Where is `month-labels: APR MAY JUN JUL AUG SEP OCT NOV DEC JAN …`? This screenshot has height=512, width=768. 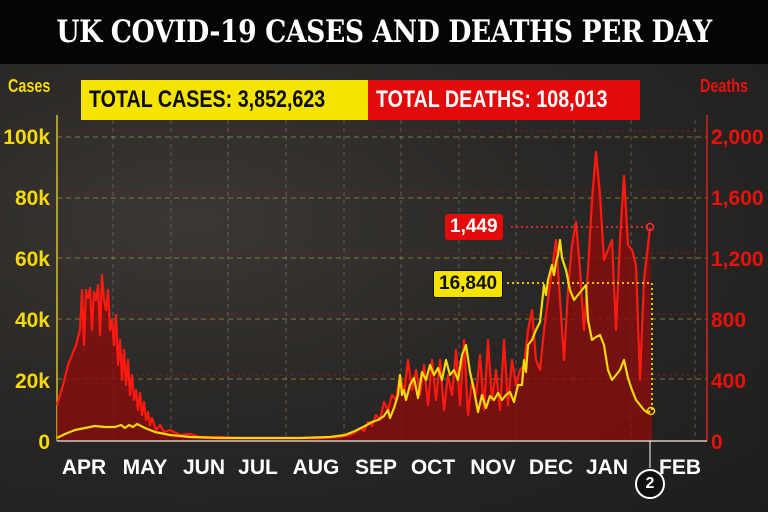
month-labels: APR MAY JUN JUL AUG SEP OCT NOV DEC JAN … is located at coordinates (381, 467).